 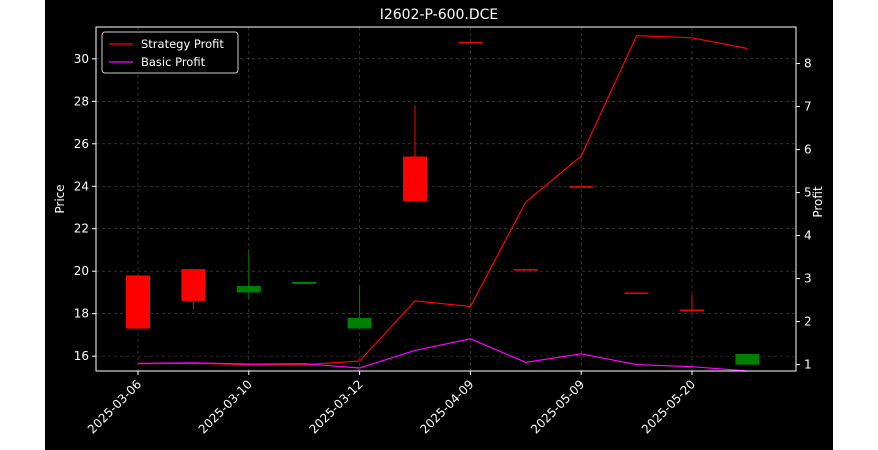 What do you see at coordinates (808, 150) in the screenshot?
I see `y-tick-label-right: 6` at bounding box center [808, 150].